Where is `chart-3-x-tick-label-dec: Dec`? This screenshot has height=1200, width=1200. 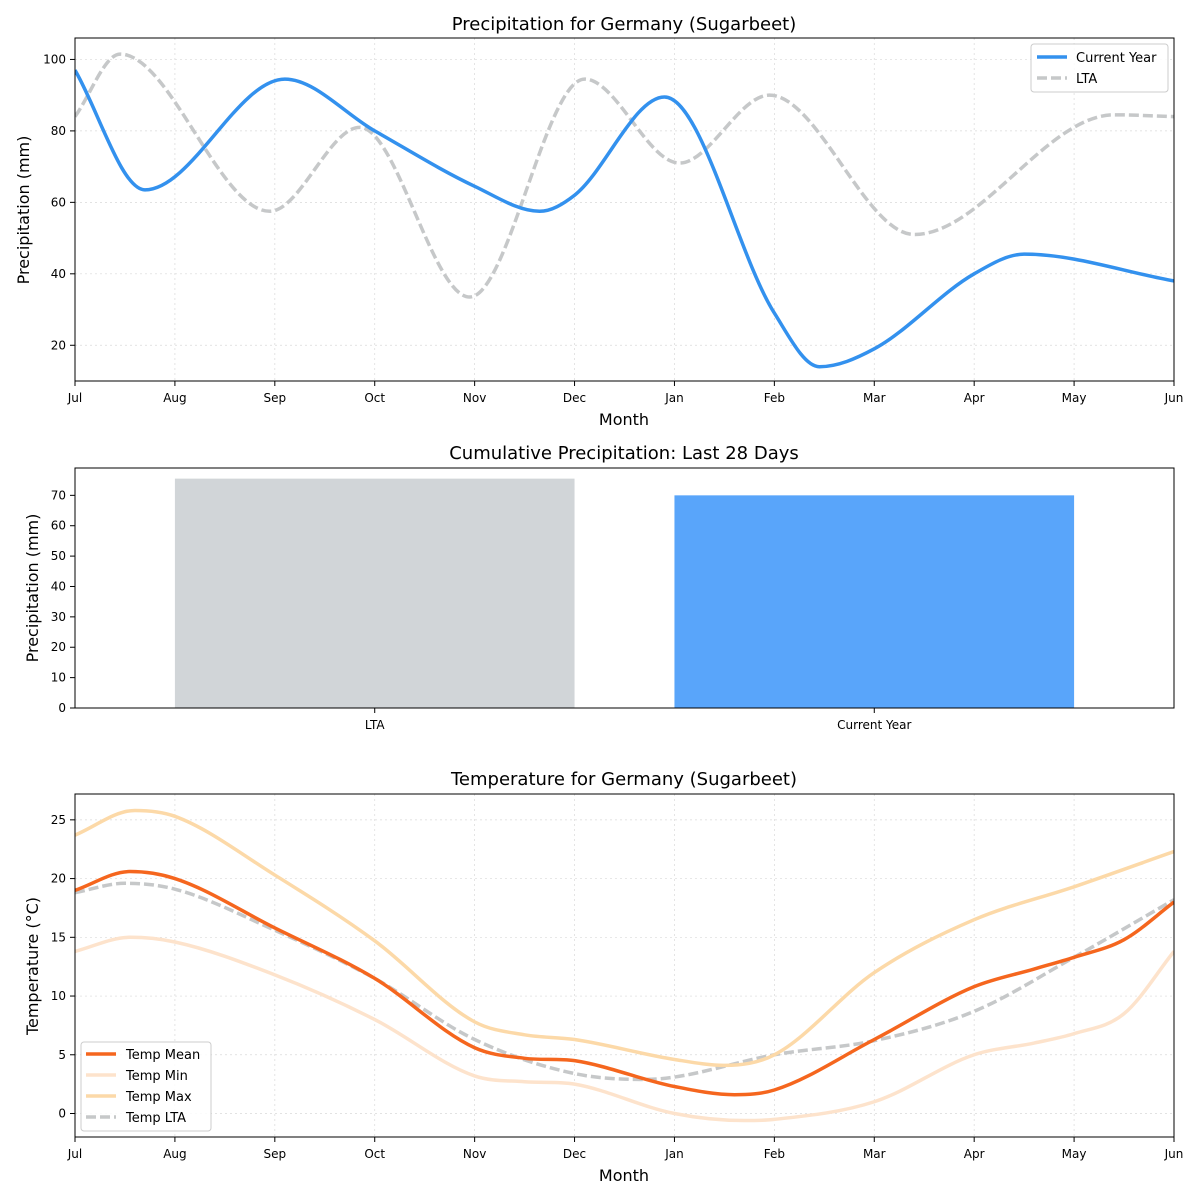 chart-3-x-tick-label-dec: Dec is located at coordinates (574, 1154).